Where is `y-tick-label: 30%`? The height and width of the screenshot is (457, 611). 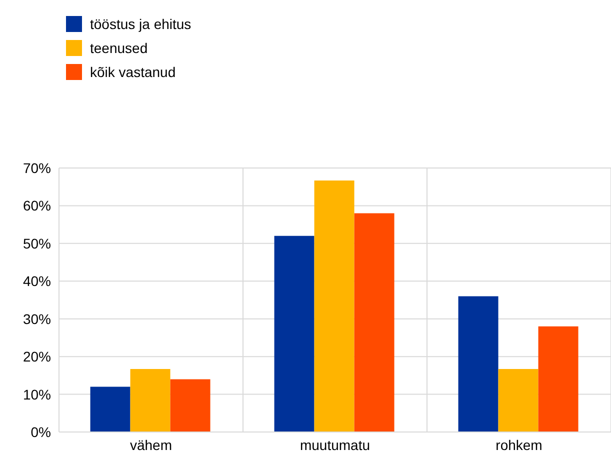
y-tick-label: 30% is located at coordinates (36, 318).